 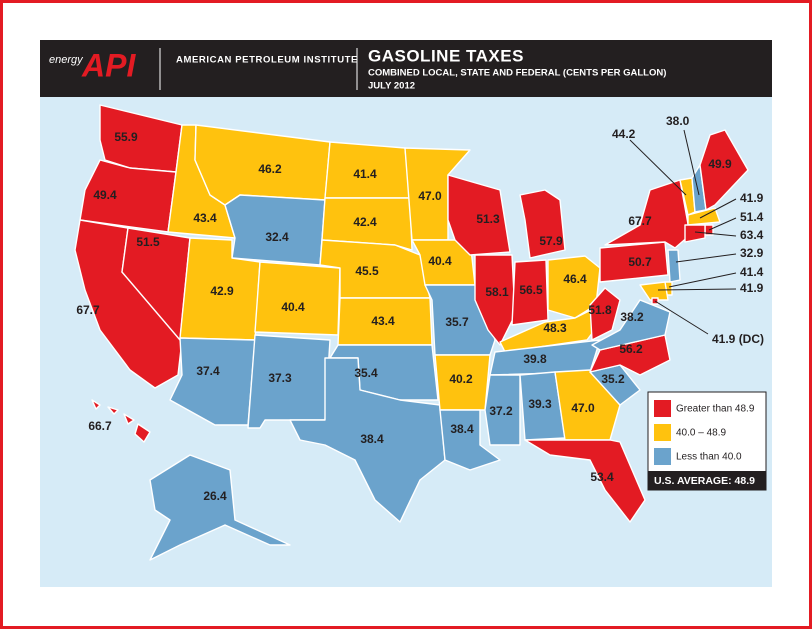 I want to click on state-value: 42.9, so click(x=222, y=291).